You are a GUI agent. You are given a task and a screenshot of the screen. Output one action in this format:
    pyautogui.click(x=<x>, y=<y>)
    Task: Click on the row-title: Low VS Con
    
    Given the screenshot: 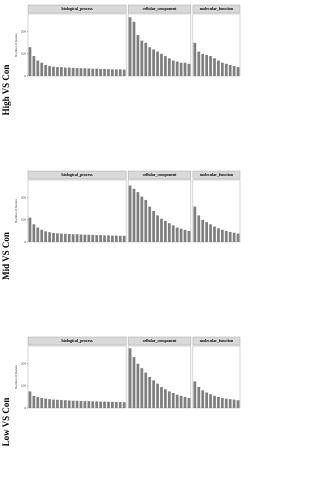 What is the action you would take?
    pyautogui.click(x=6, y=422)
    